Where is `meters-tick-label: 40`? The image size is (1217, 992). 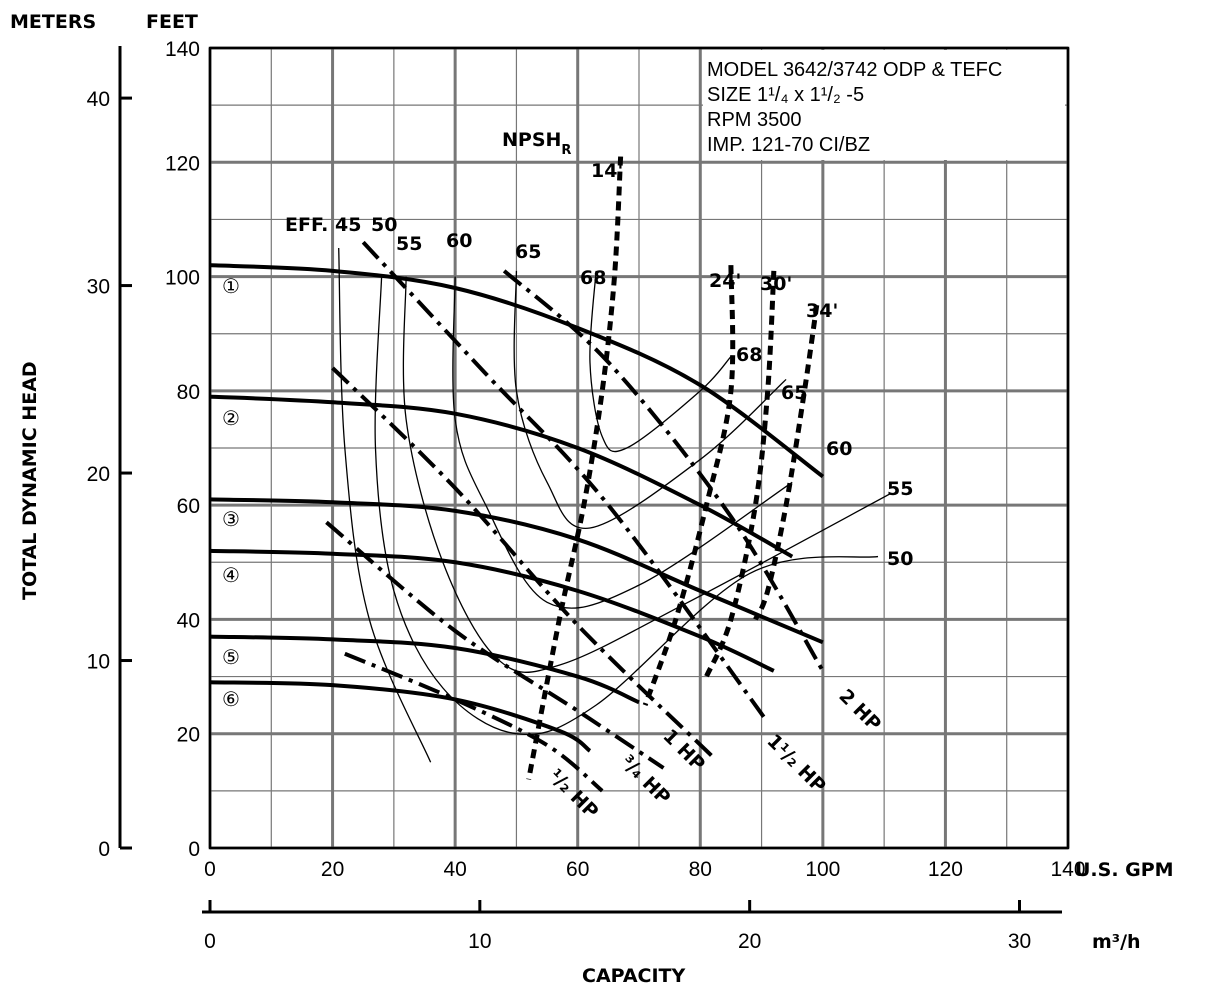 meters-tick-label: 40 is located at coordinates (98, 99).